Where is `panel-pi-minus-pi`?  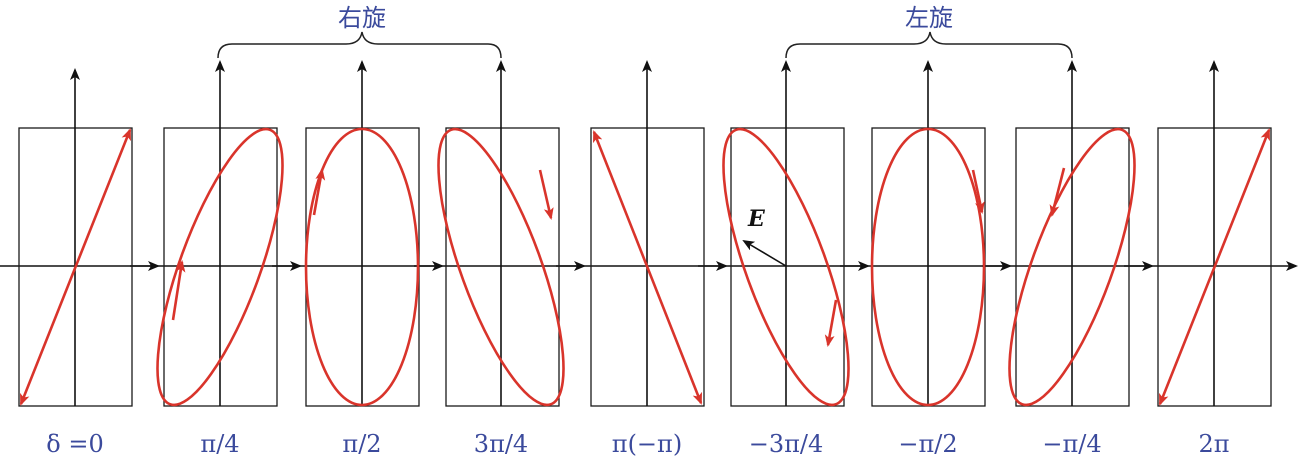
panel-pi-minus-pi is located at coordinates (647, 233).